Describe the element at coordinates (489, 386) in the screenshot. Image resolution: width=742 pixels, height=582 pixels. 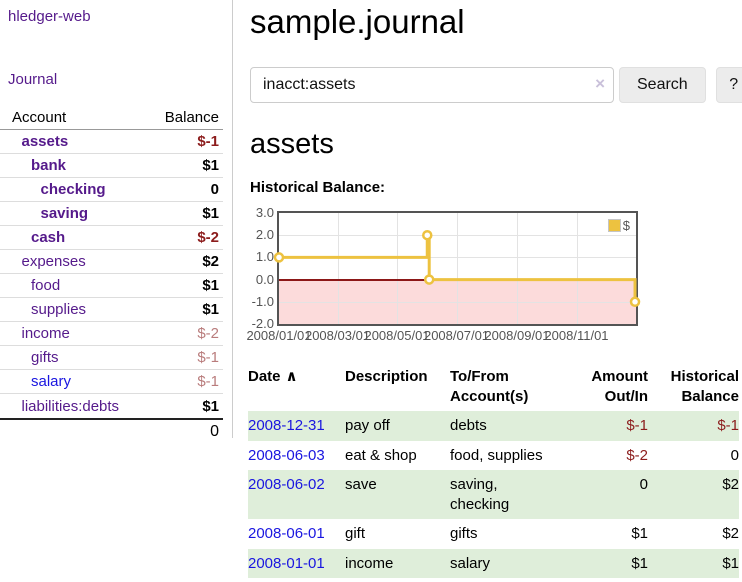
I see `column-header-tofrom: To/From Account(s)` at that location.